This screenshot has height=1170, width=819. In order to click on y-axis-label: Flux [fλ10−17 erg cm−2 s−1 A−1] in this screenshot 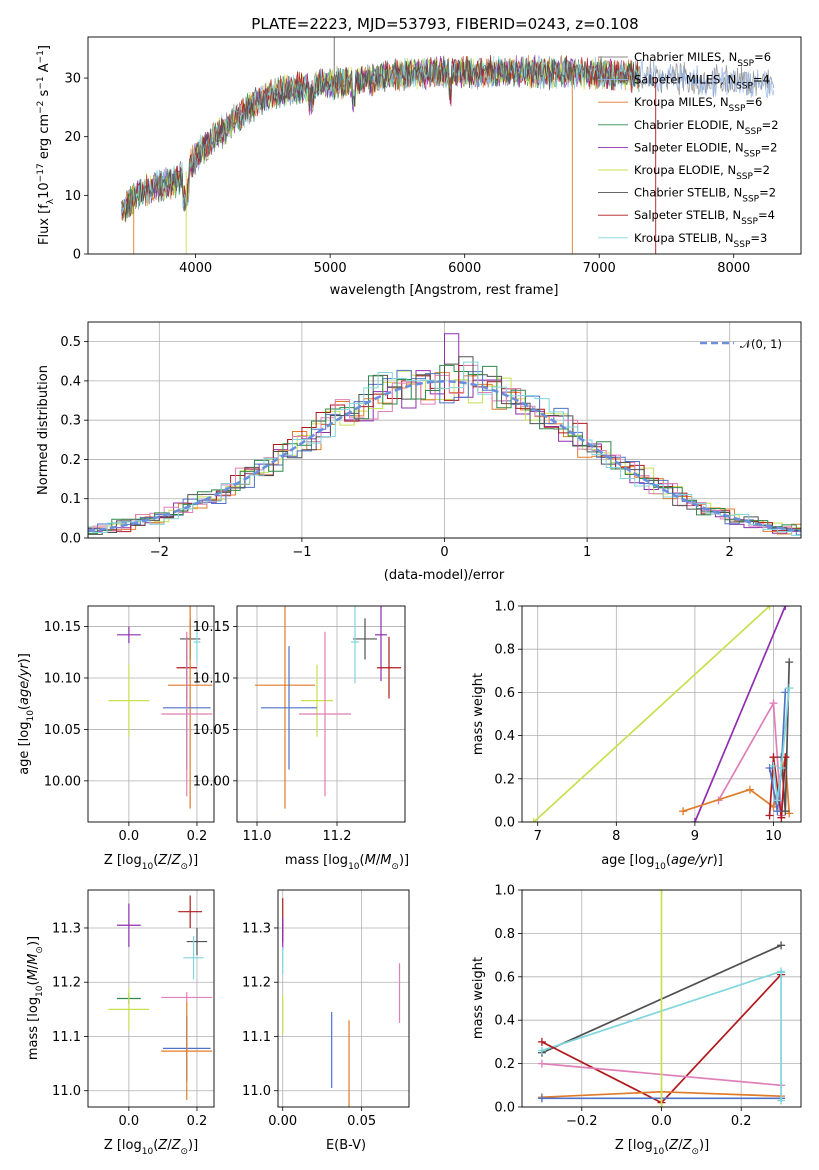, I will do `click(46, 145)`.